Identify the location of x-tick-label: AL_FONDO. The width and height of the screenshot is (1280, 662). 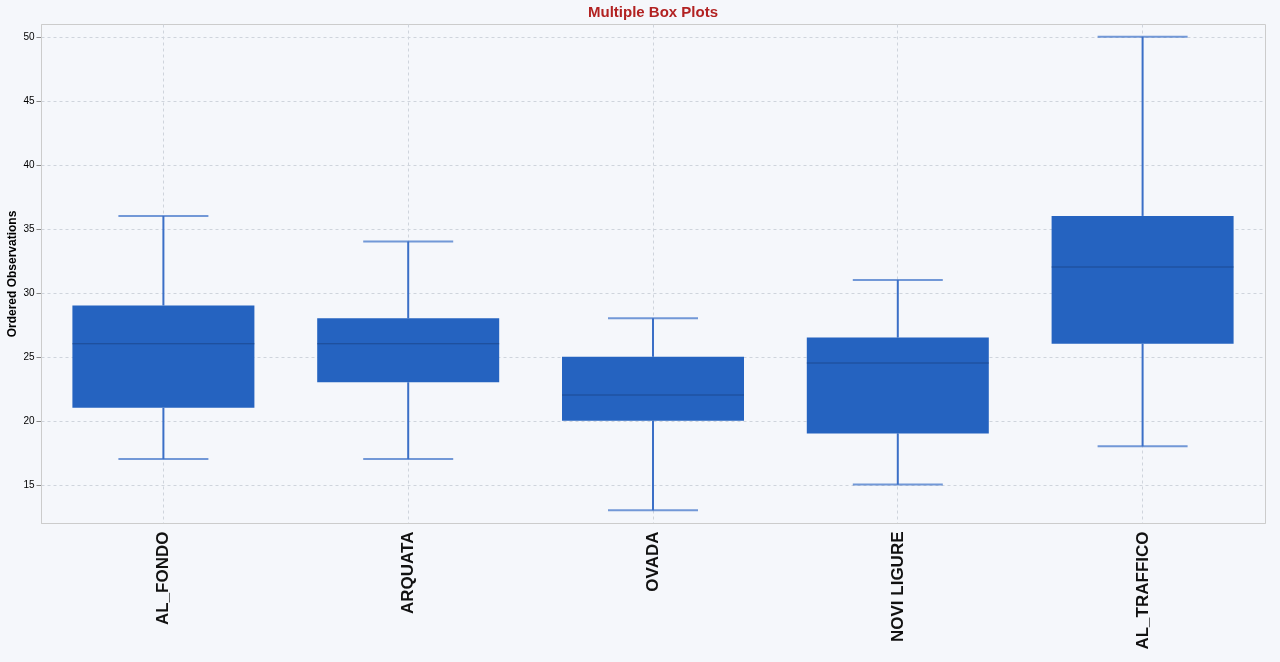
(163, 578).